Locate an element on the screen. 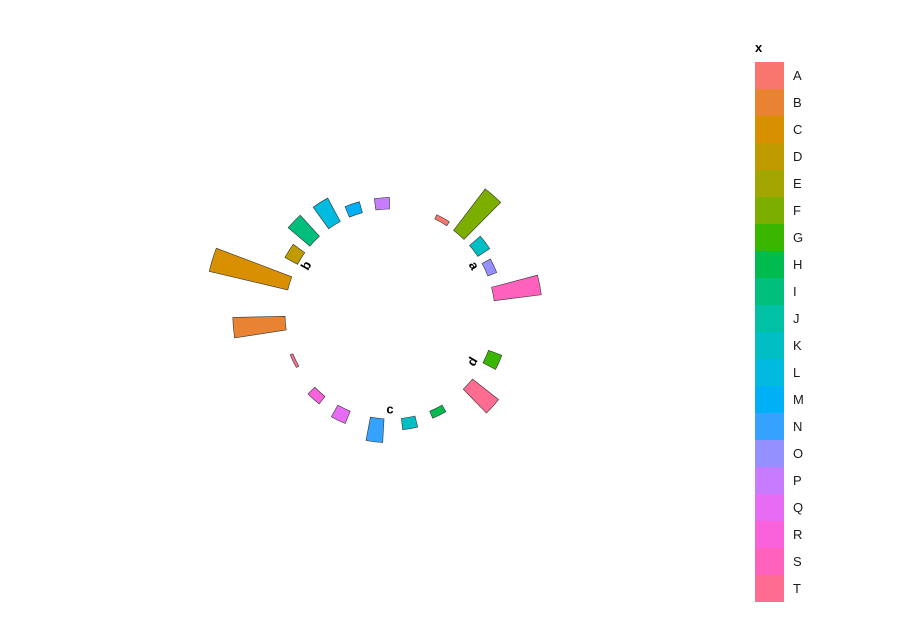 The width and height of the screenshot is (910, 631). legend-label-T: T is located at coordinates (797, 588).